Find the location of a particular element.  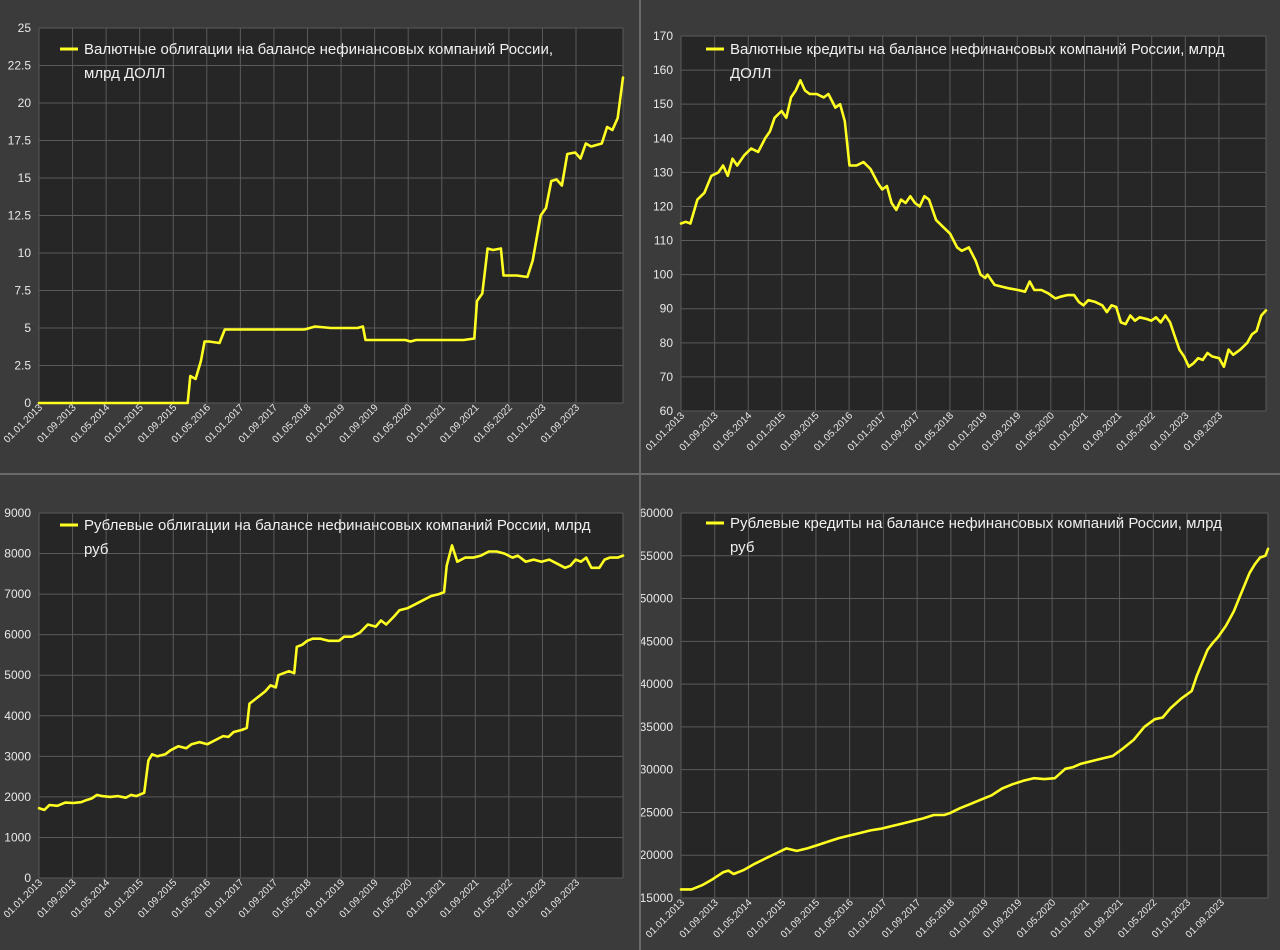

y-tick-label: 160 is located at coordinates (663, 70).